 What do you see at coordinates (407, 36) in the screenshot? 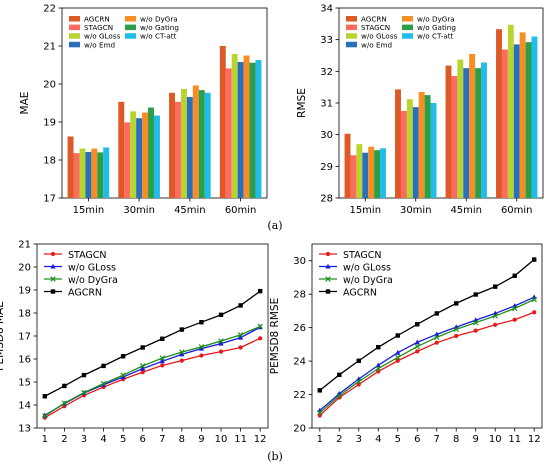
I see `legend-swatch-w-o-ct-att` at bounding box center [407, 36].